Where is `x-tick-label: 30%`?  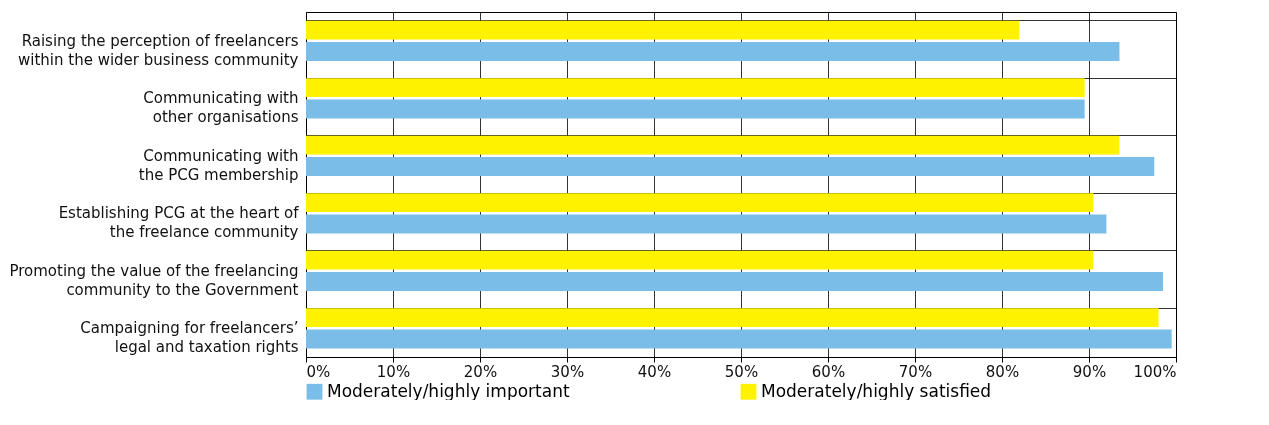
x-tick-label: 30% is located at coordinates (567, 371).